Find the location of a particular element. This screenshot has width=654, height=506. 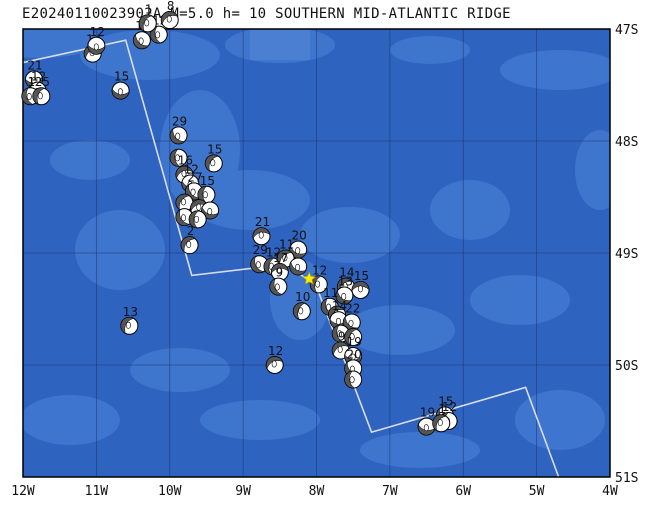

focal-mechanism: 10 is located at coordinates (301, 305).